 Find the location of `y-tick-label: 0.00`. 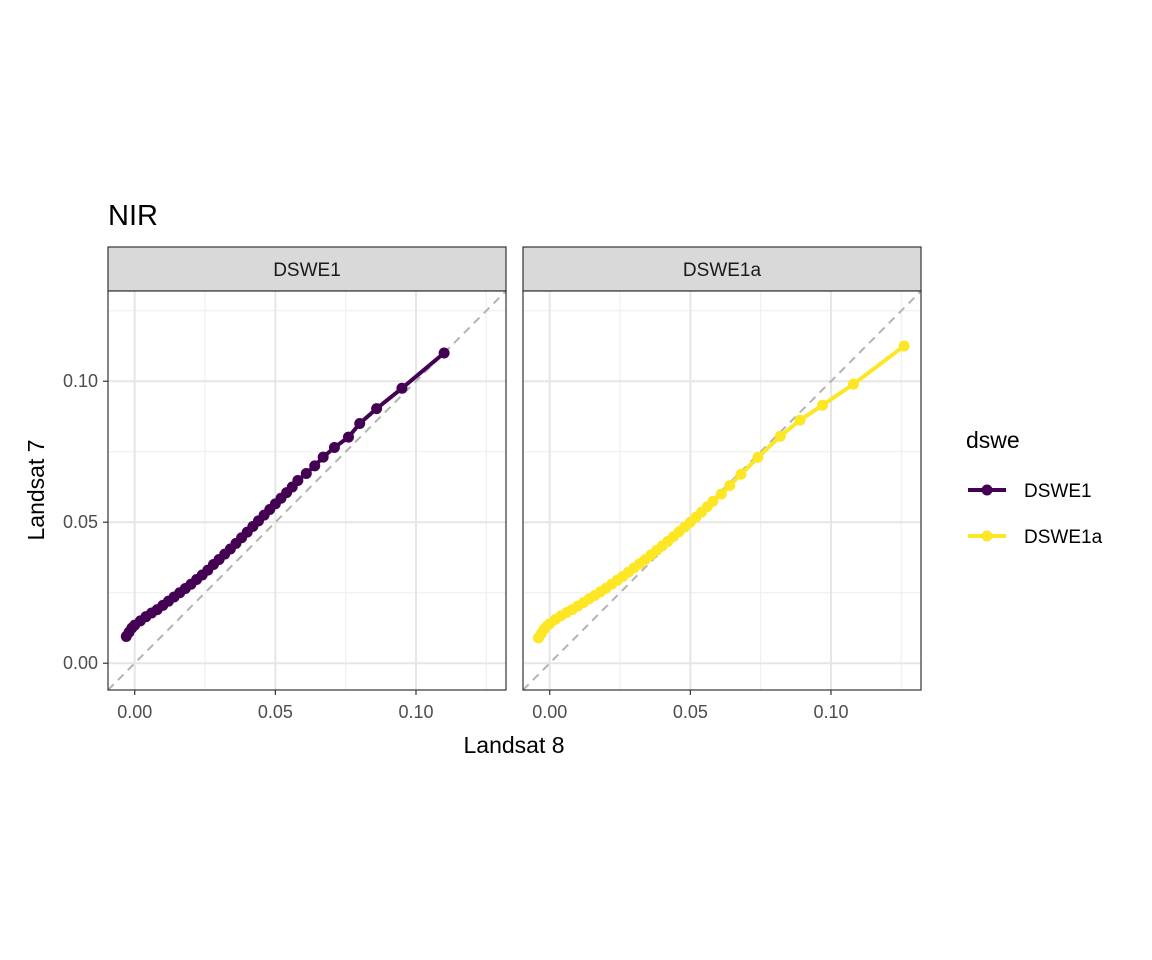

y-tick-label: 0.00 is located at coordinates (80, 663).